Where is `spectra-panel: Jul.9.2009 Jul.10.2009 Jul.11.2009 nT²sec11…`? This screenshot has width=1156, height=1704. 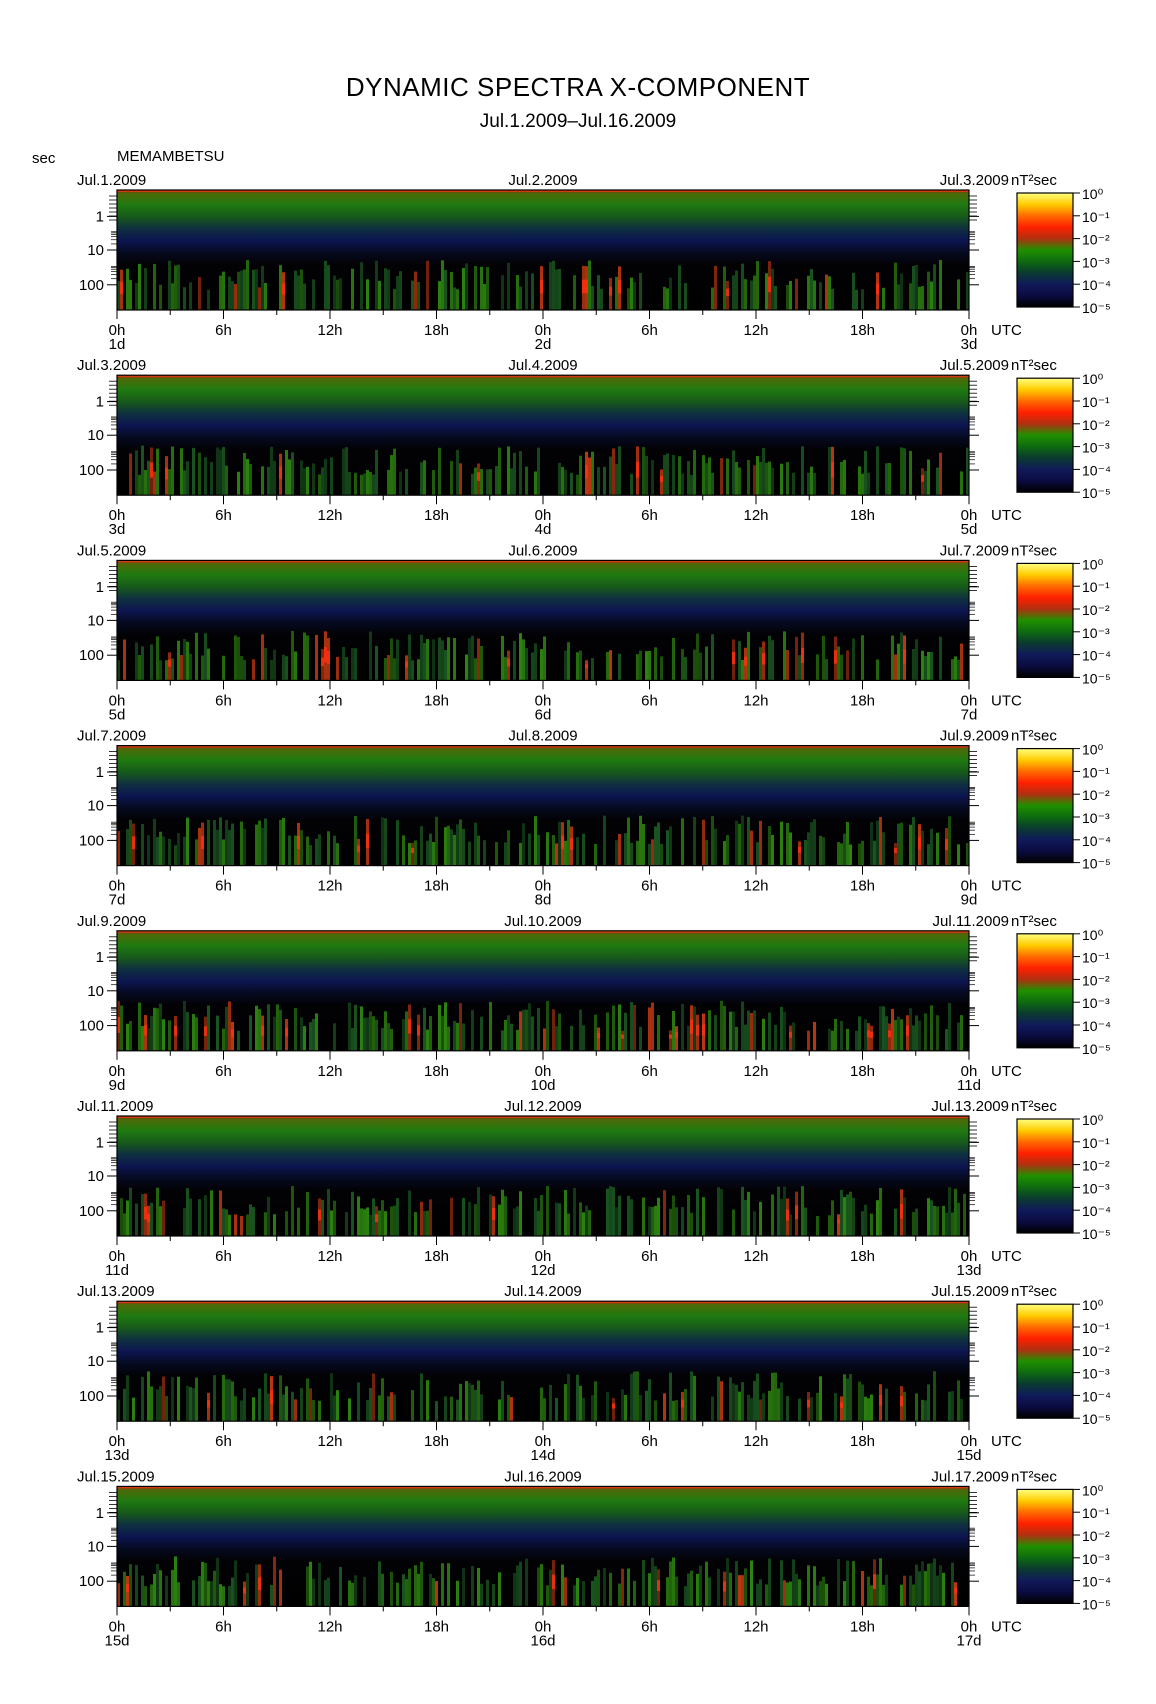
spectra-panel: Jul.9.2009 Jul.10.2009 Jul.11.2009 nT²sec11… is located at coordinates (594, 1003).